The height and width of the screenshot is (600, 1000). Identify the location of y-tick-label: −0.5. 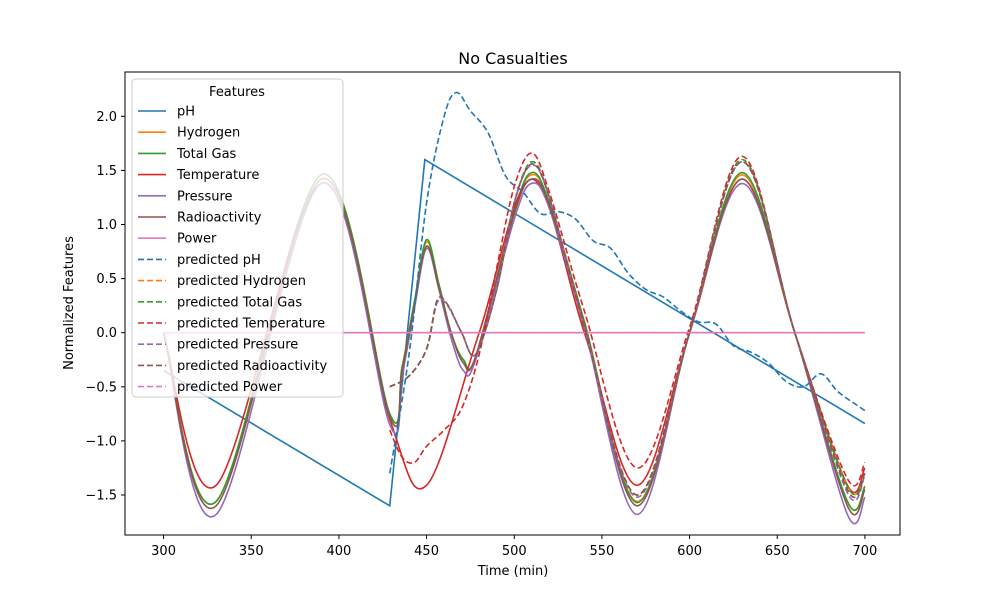
(101, 387).